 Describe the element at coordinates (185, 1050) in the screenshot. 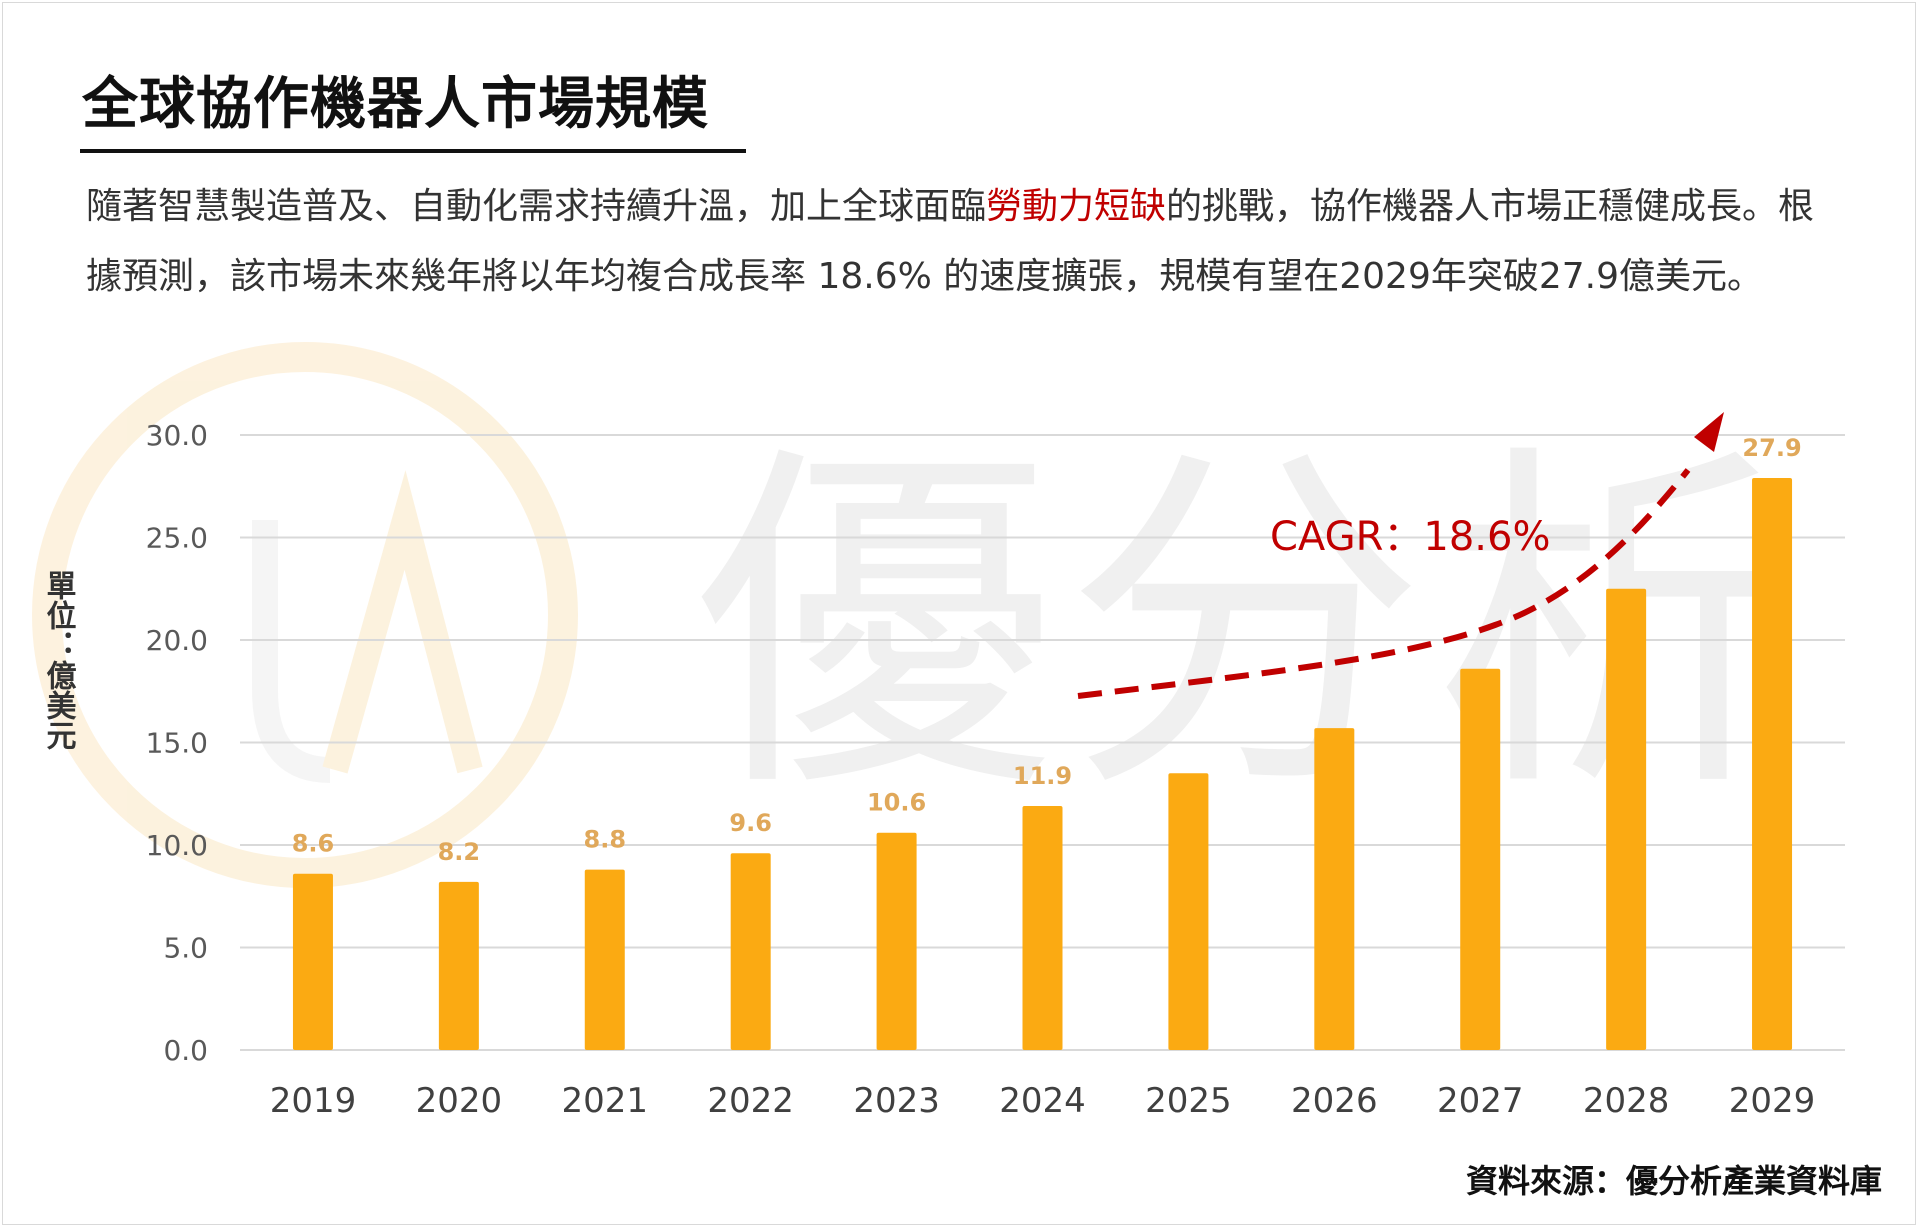

I see `y-tick-label: 0.0` at that location.